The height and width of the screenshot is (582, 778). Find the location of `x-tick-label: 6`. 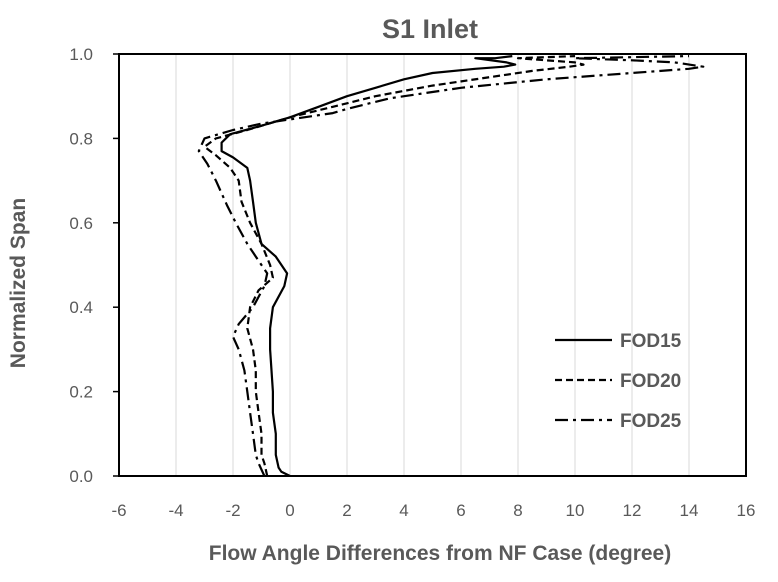

x-tick-label: 6 is located at coordinates (460, 510).